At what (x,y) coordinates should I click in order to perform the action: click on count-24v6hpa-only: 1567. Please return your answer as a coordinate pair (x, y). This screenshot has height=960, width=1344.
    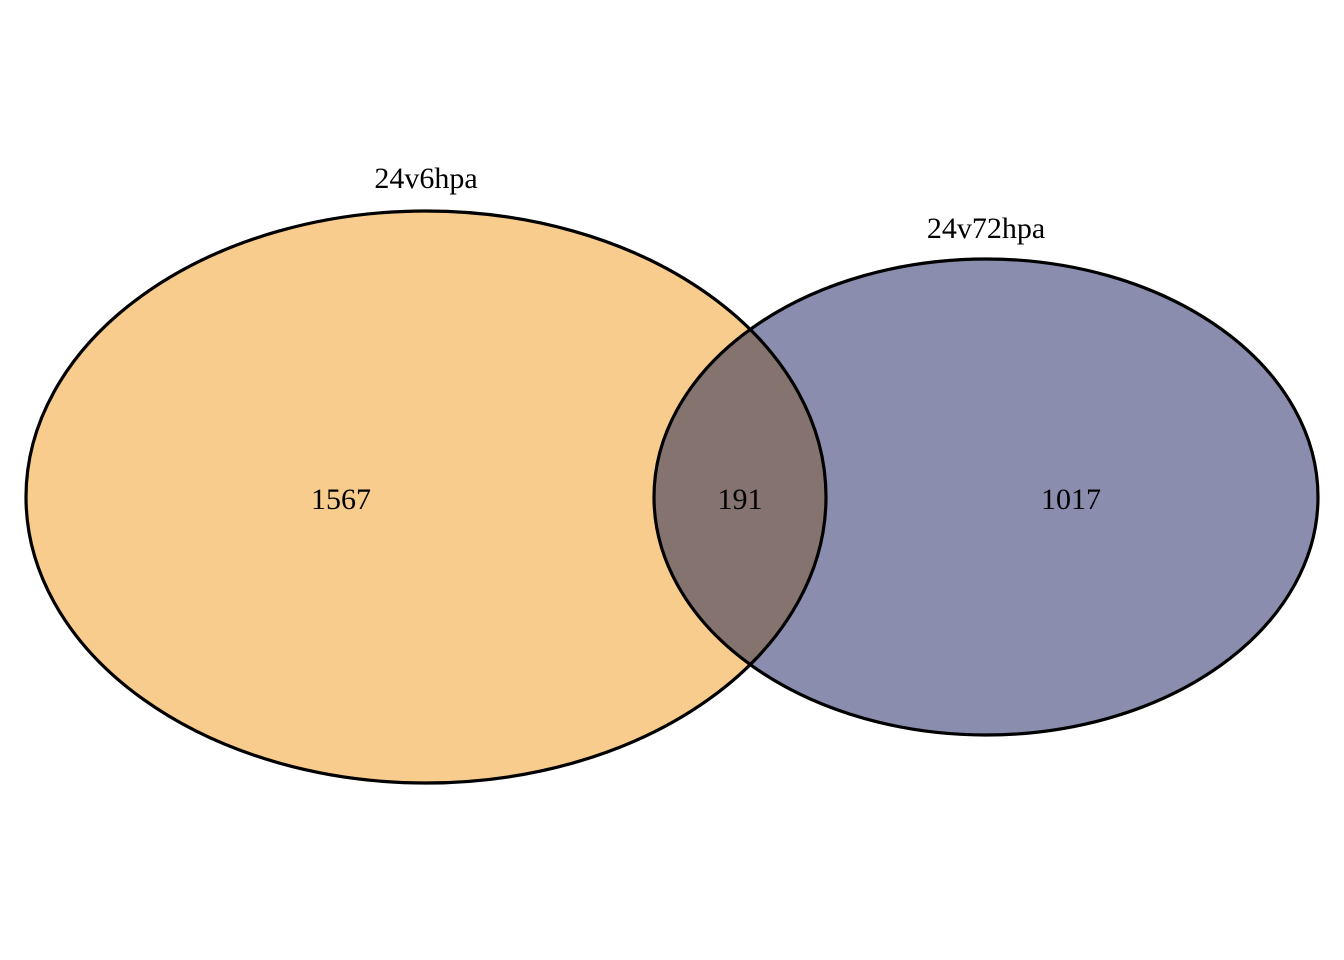
    Looking at the image, I should click on (341, 499).